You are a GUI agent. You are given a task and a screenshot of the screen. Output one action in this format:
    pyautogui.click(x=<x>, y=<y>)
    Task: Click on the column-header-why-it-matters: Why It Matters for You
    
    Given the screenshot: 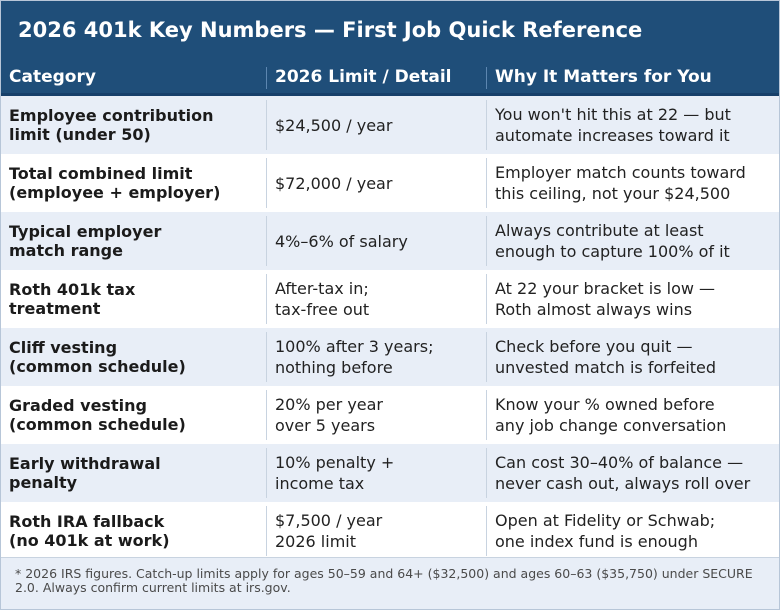 What is the action you would take?
    pyautogui.click(x=603, y=77)
    